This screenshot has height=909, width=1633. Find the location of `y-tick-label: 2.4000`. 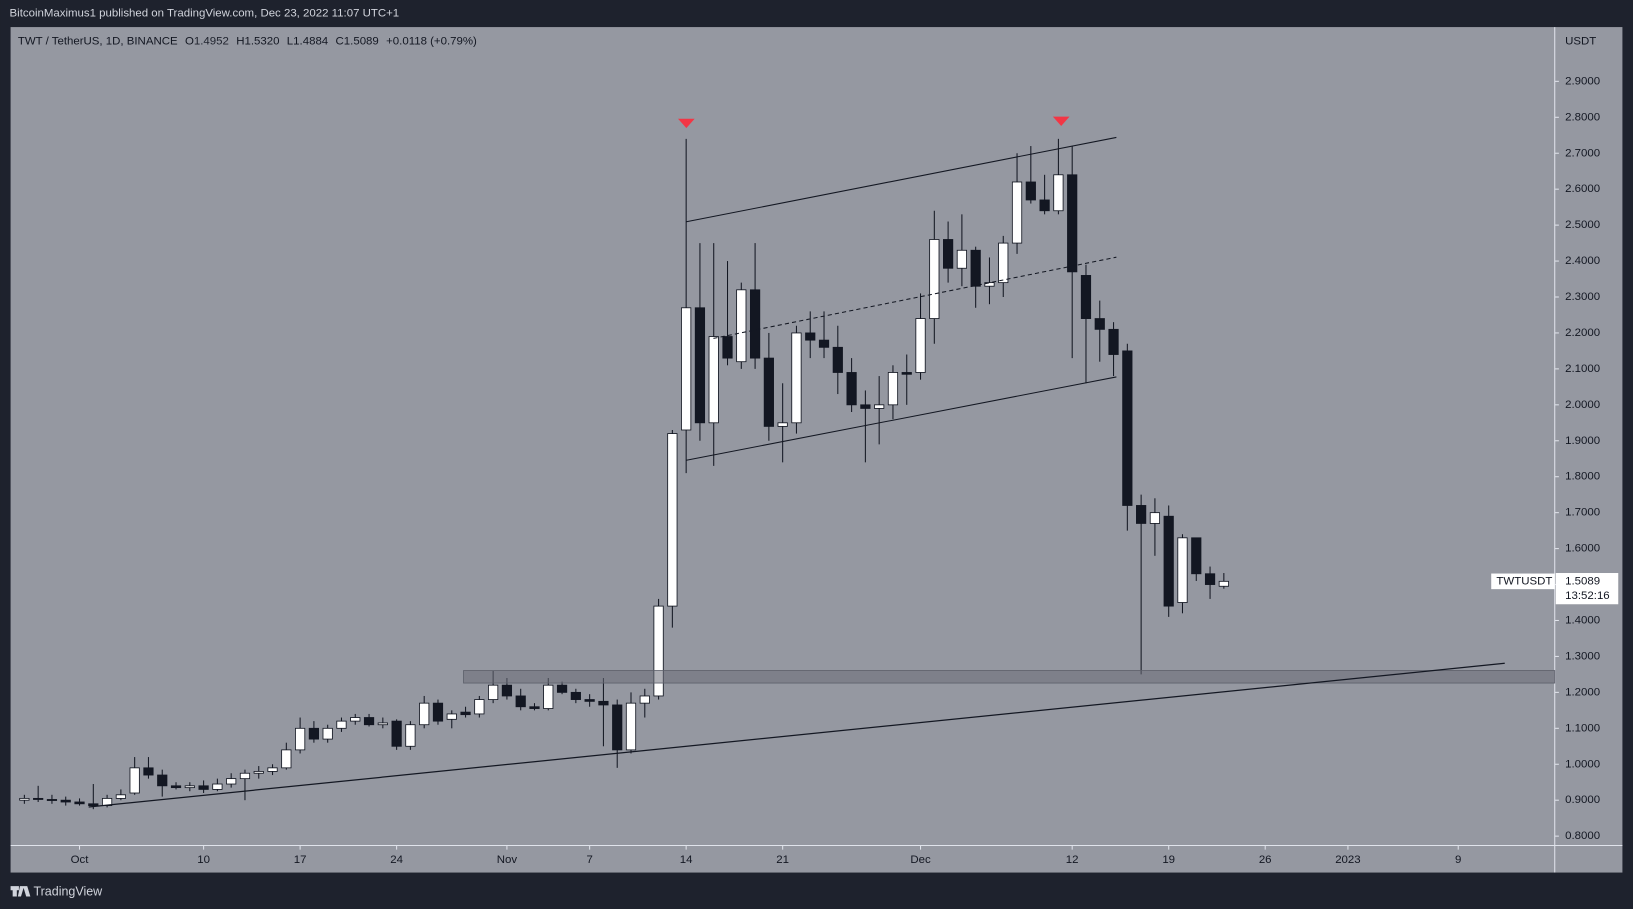

y-tick-label: 2.4000 is located at coordinates (1582, 261).